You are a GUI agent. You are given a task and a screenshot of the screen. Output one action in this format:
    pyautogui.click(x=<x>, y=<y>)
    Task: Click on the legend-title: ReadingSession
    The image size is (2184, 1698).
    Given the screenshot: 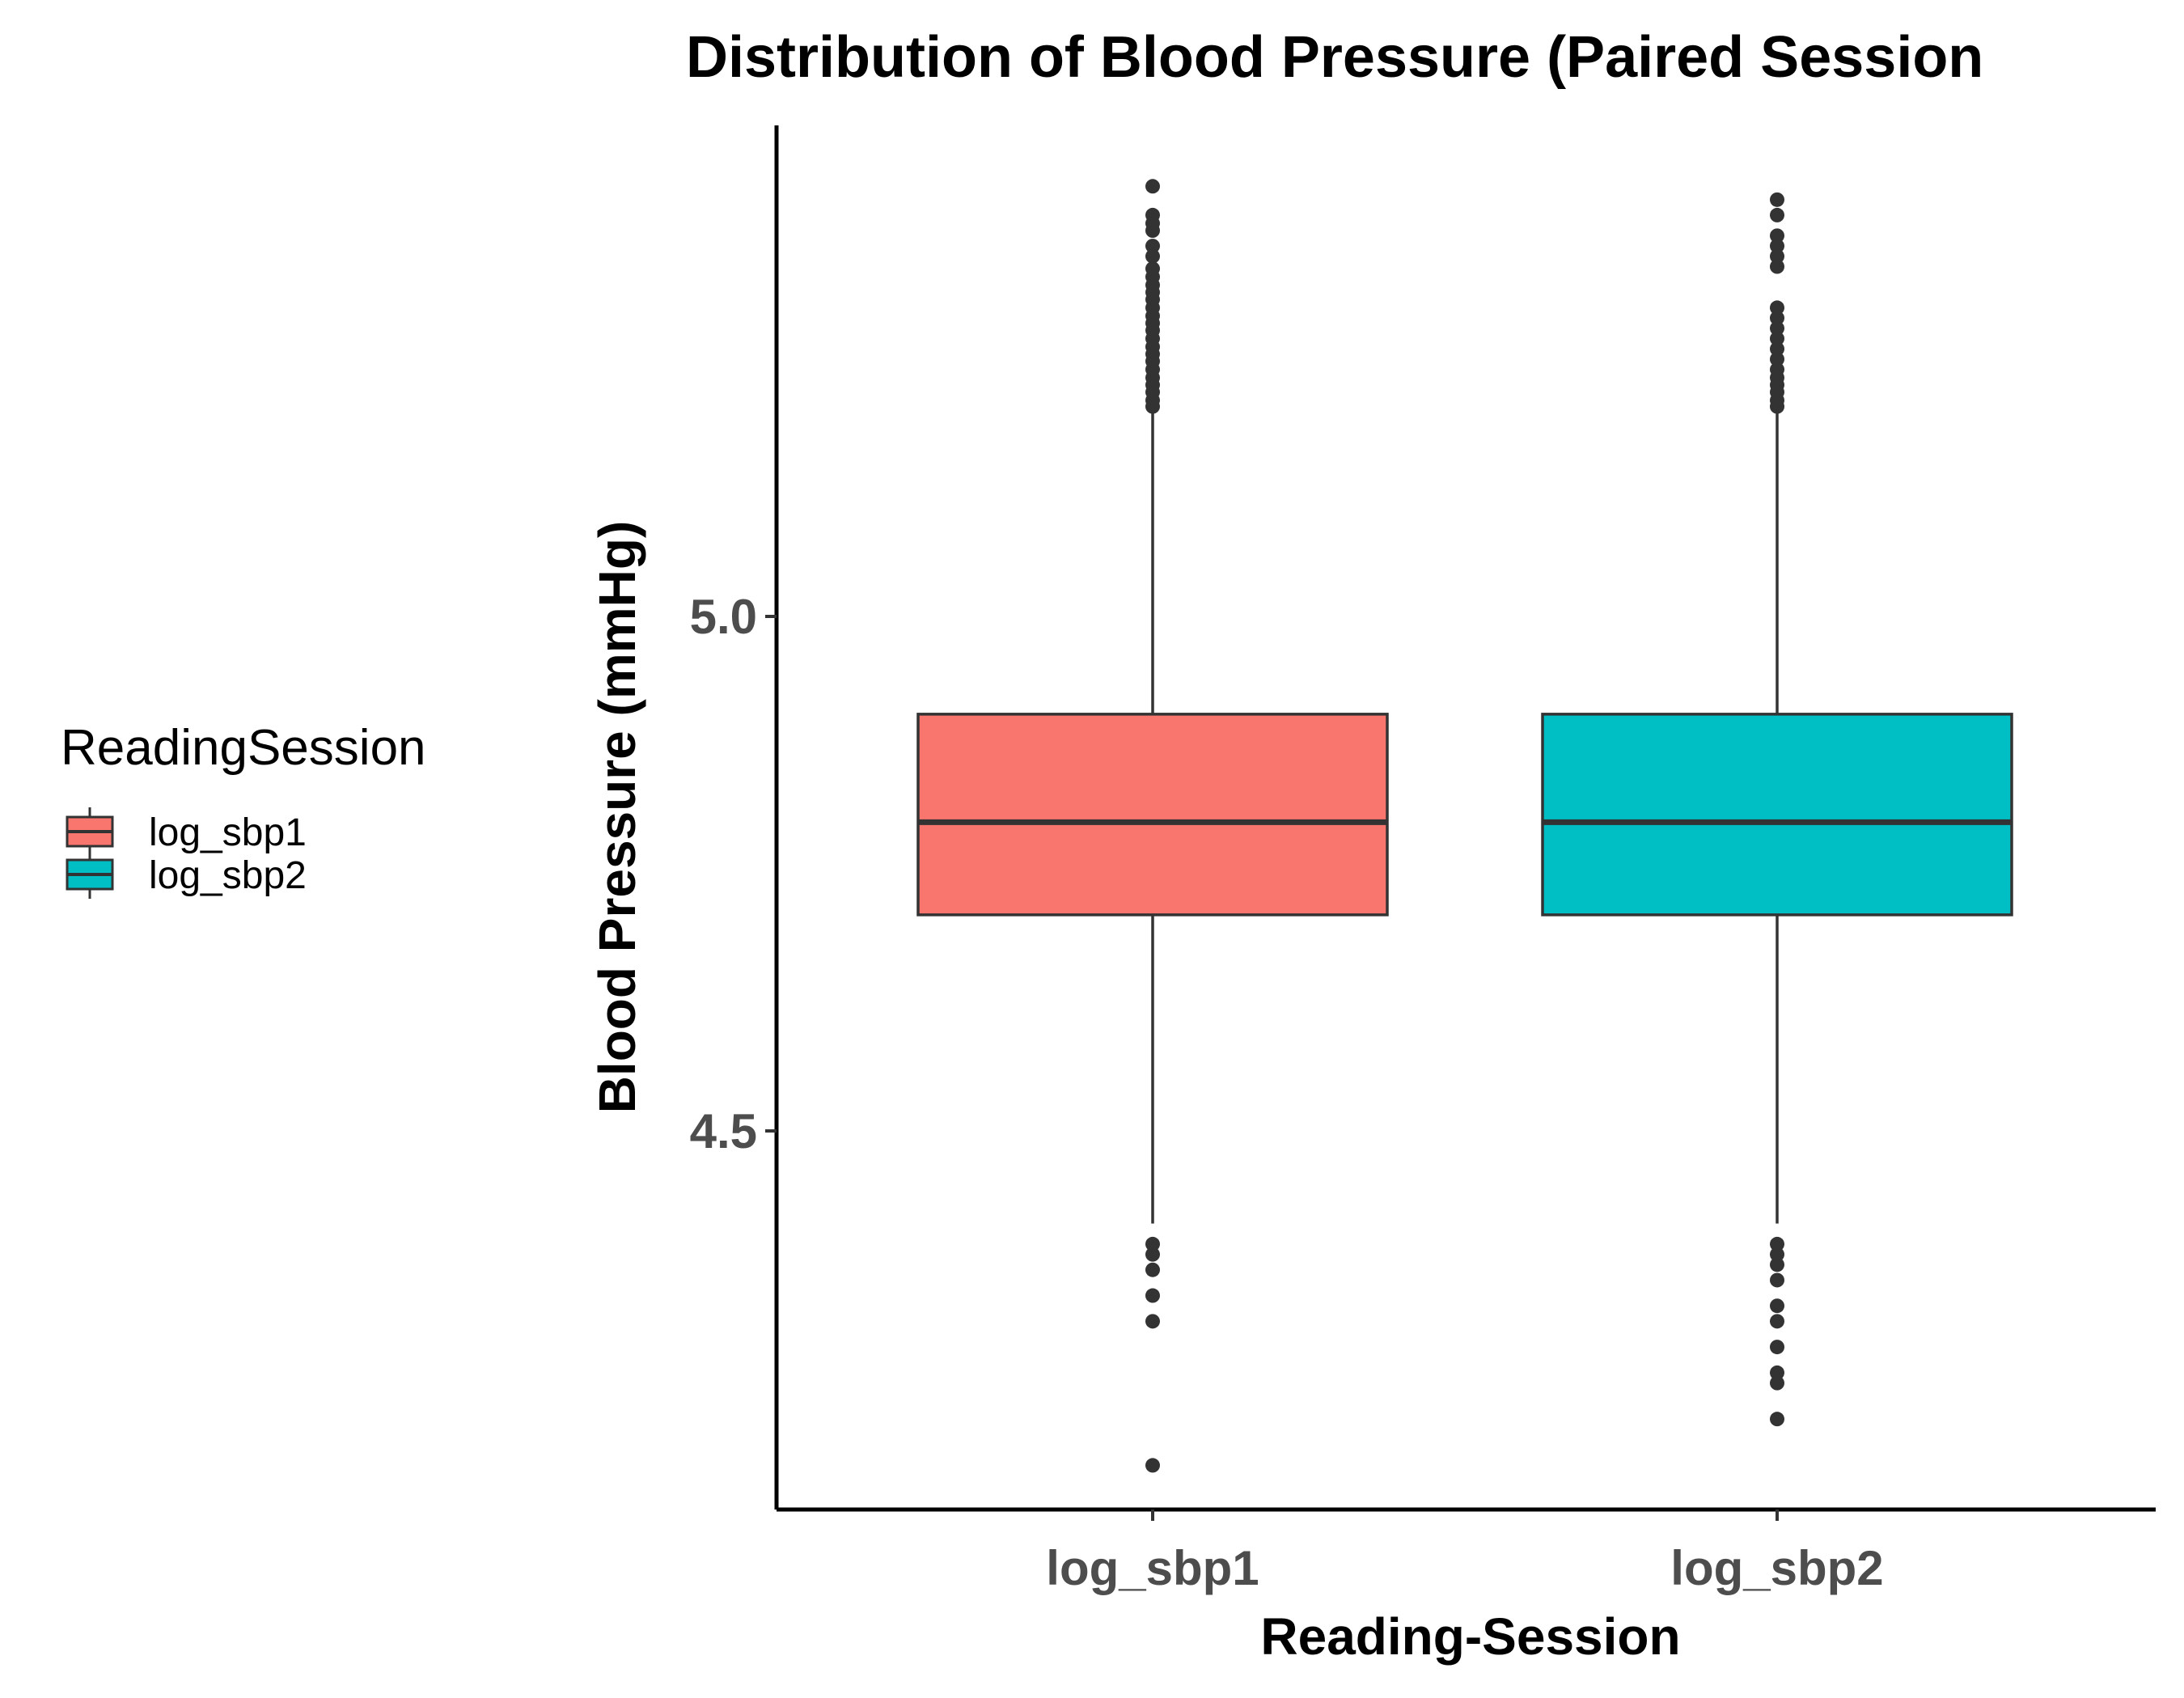 What is the action you would take?
    pyautogui.click(x=243, y=748)
    